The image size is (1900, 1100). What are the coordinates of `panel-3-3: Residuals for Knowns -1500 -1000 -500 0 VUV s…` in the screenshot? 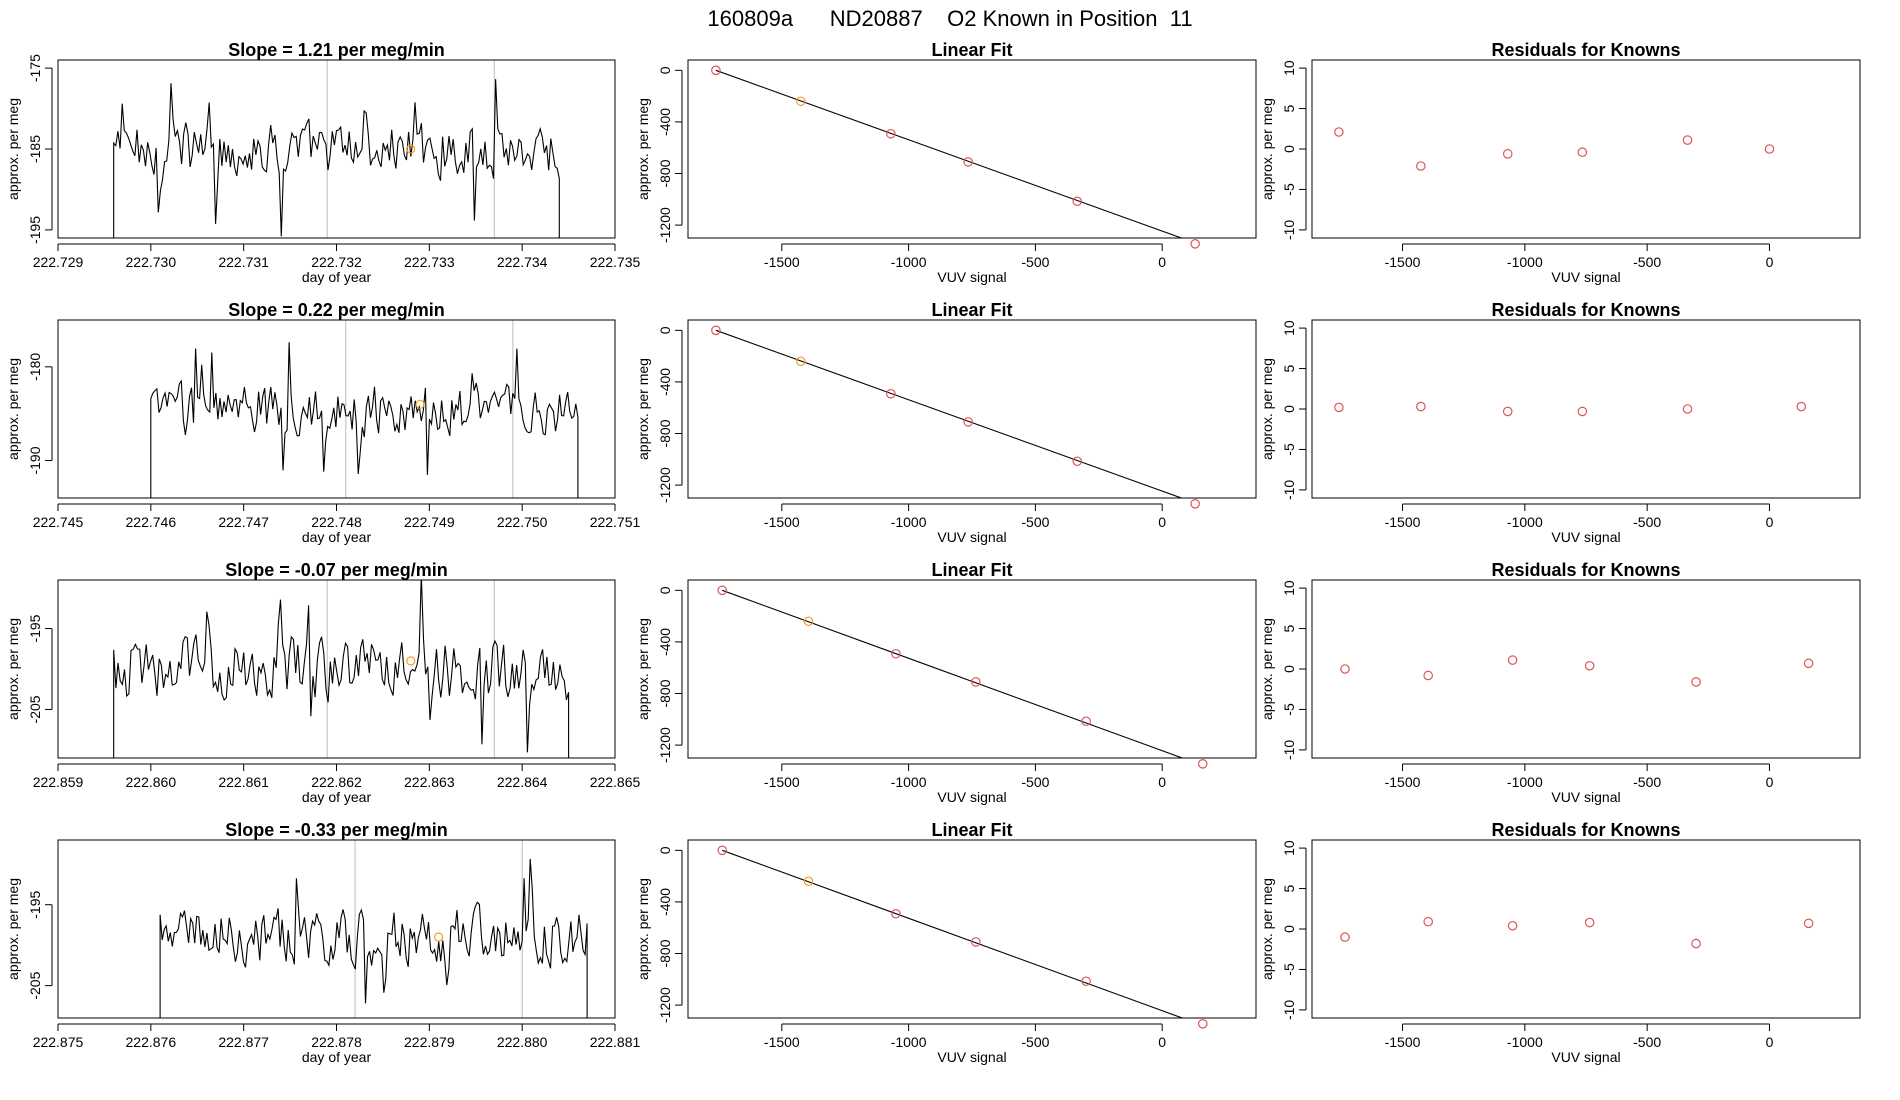 It's located at (1560, 682).